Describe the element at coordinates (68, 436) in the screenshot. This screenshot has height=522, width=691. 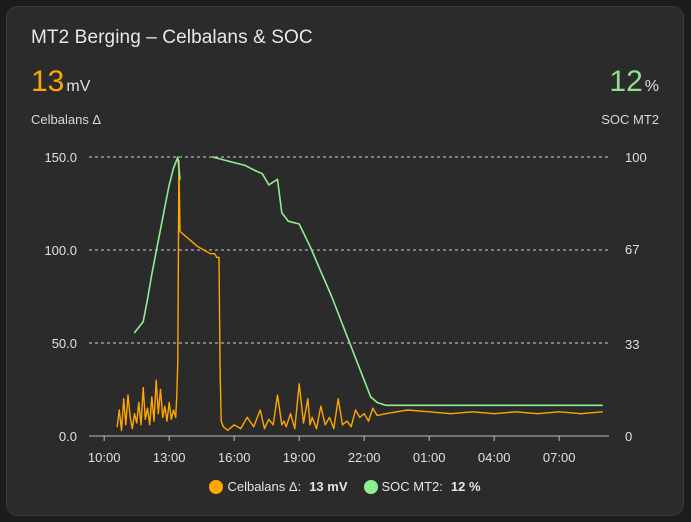
I see `y-left-tick-0: 0.0` at that location.